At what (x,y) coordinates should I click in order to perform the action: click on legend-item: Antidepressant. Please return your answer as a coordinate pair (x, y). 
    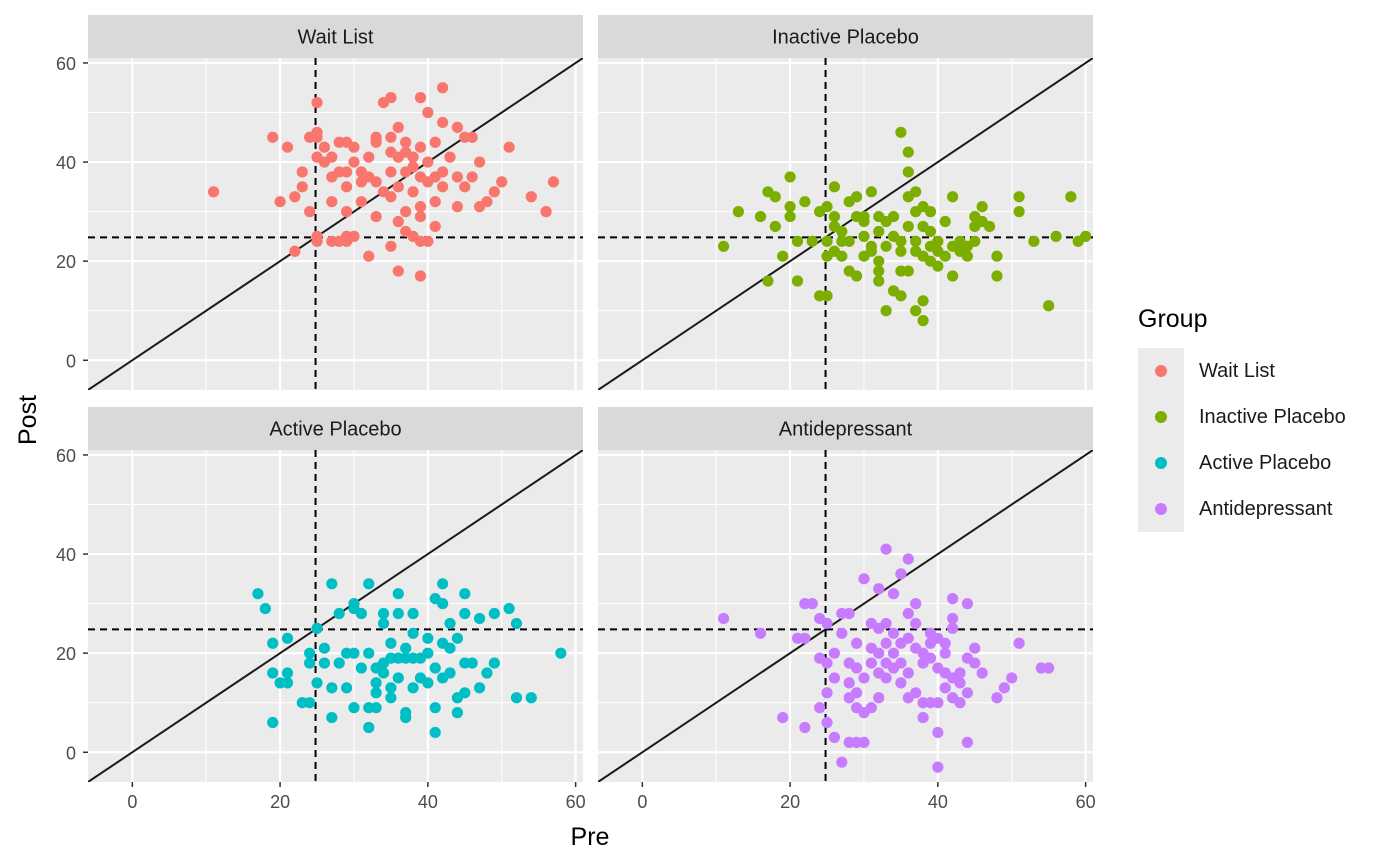
    Looking at the image, I should click on (1242, 509).